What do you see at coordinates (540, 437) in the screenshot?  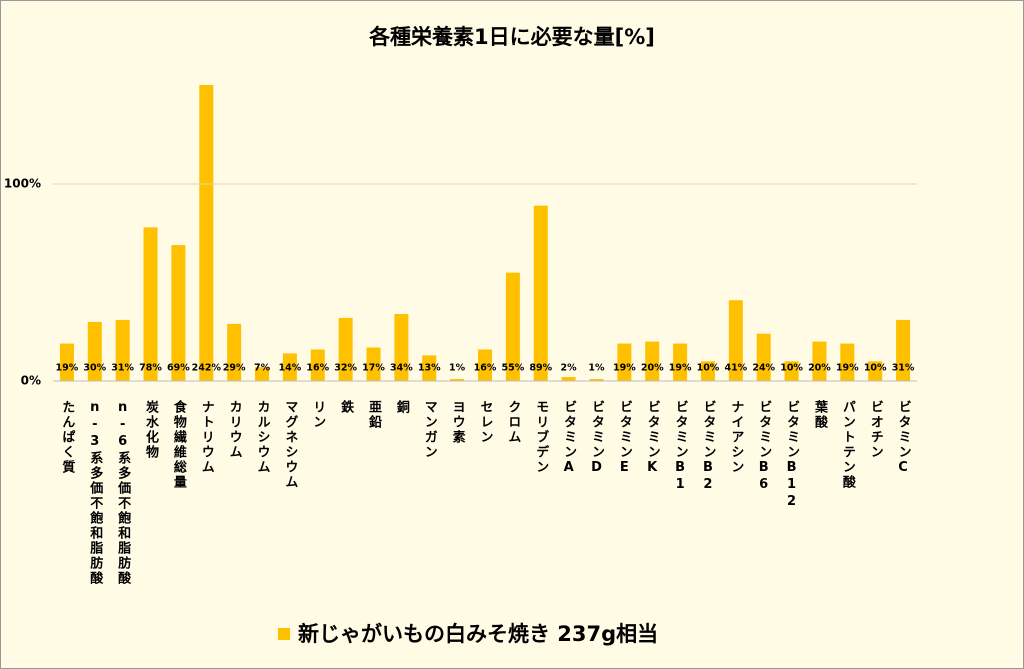 I see `x-tick-label: モリブデン` at bounding box center [540, 437].